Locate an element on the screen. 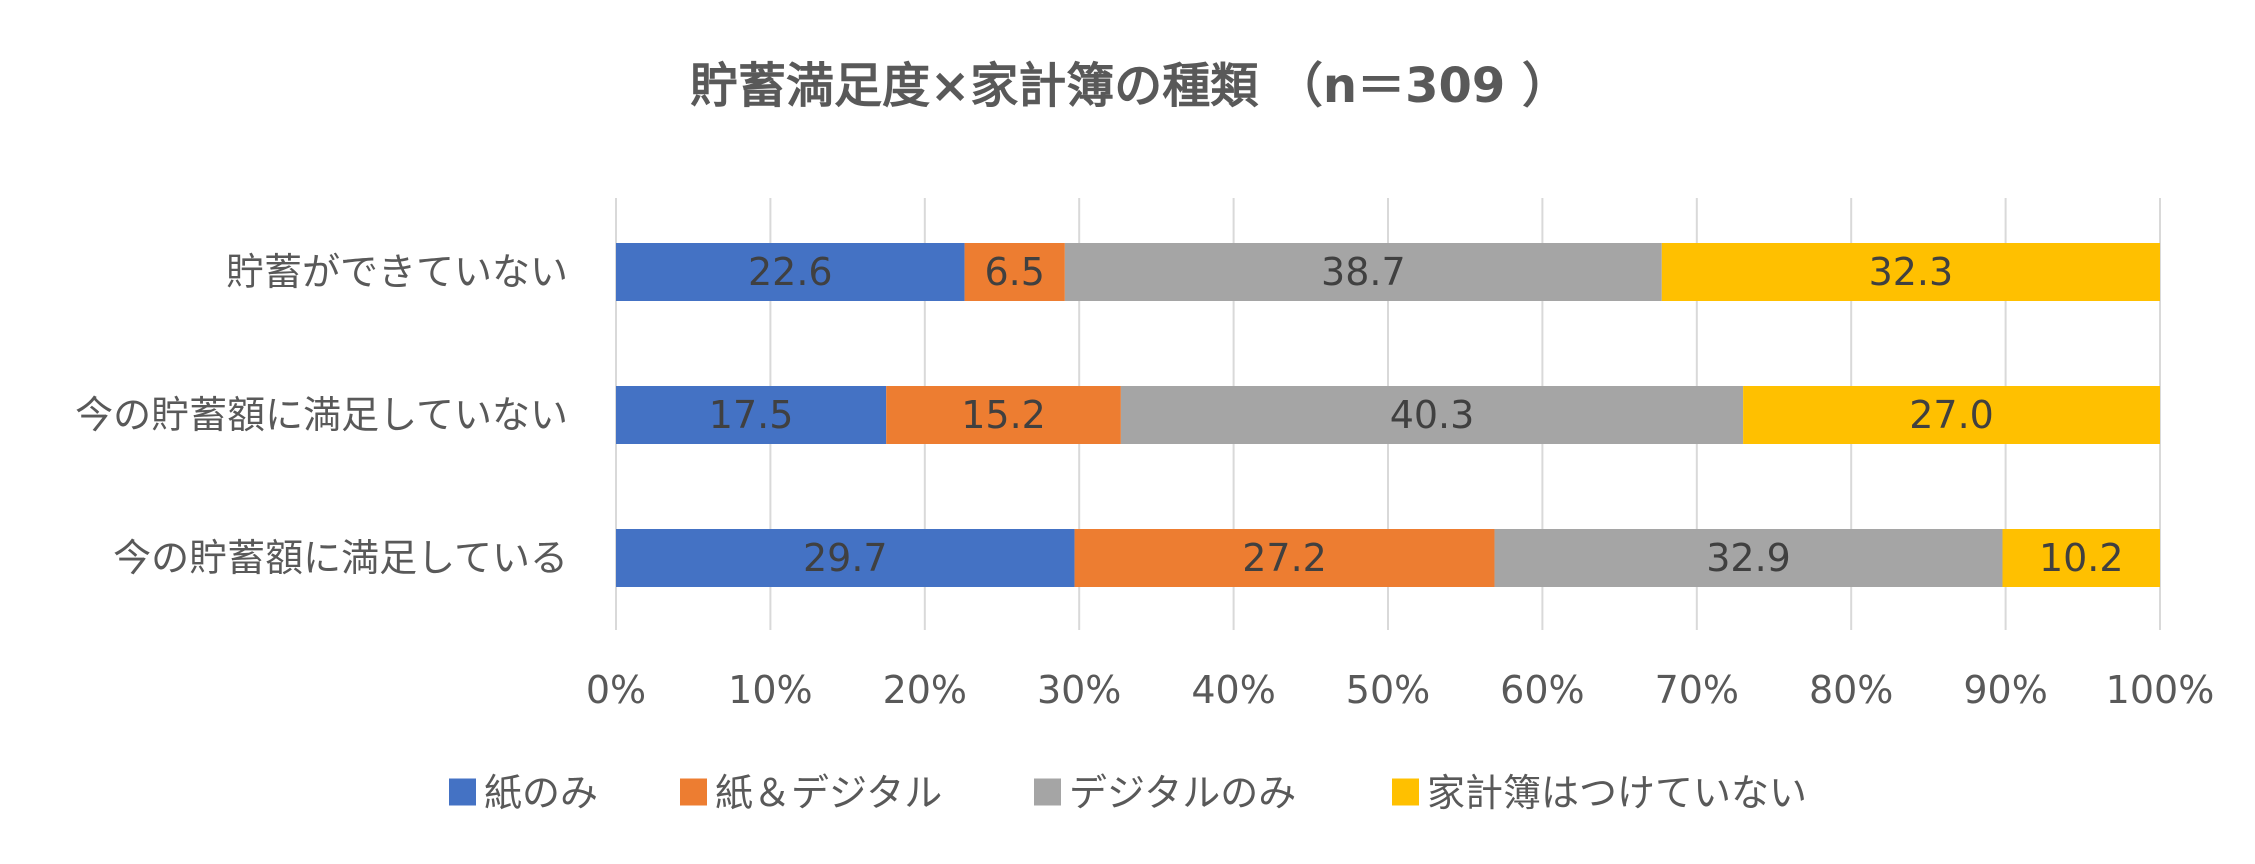 This screenshot has height=864, width=2255. data-label: 22.6 is located at coordinates (790, 272).